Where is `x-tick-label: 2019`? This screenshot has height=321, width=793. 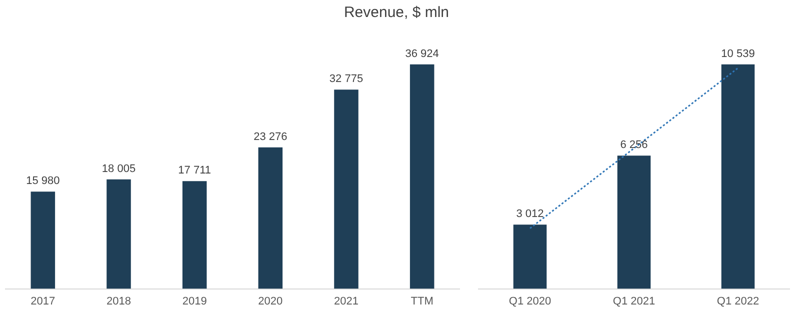 x-tick-label: 2019 is located at coordinates (194, 301).